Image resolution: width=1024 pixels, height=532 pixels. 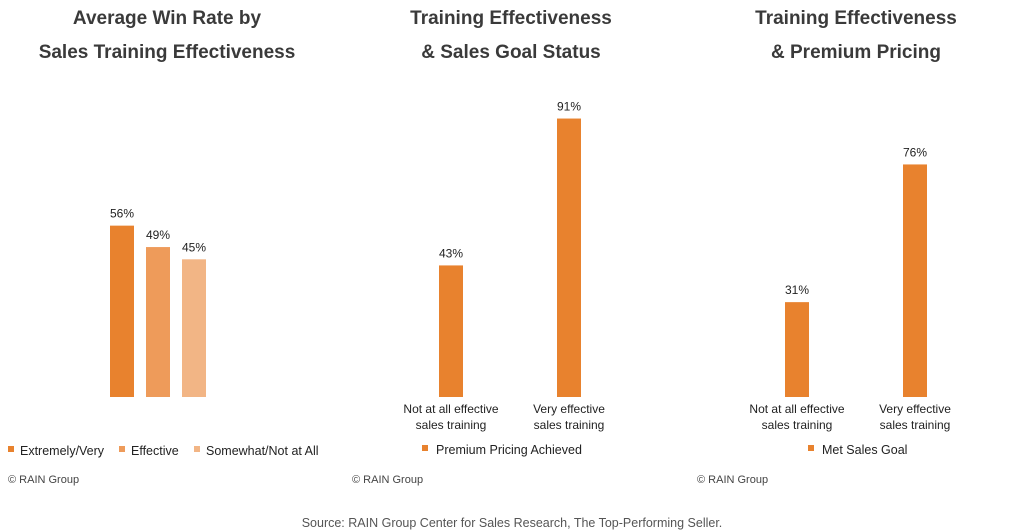 What do you see at coordinates (569, 257) in the screenshot?
I see `chart-2-category-2-bar` at bounding box center [569, 257].